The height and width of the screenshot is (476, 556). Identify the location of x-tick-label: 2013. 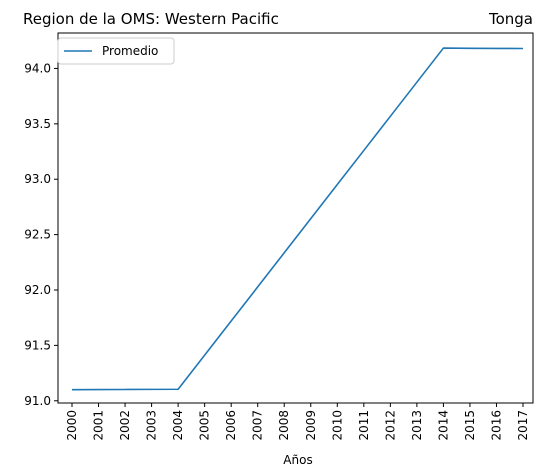
(417, 425).